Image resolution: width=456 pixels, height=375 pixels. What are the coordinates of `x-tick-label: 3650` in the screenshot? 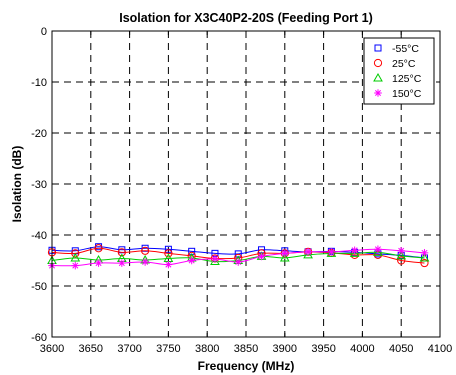 It's located at (91, 349).